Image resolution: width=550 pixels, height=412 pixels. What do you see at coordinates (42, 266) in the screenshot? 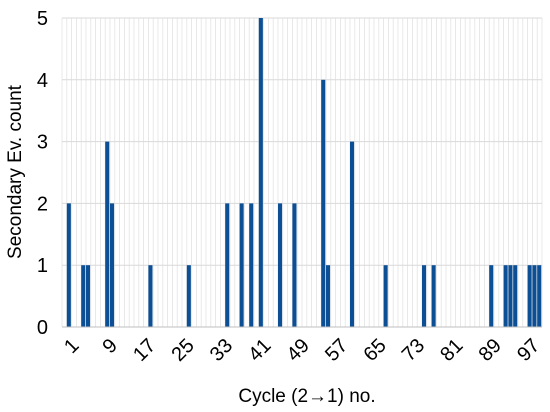
I see `y-tick-label: 1` at bounding box center [42, 266].